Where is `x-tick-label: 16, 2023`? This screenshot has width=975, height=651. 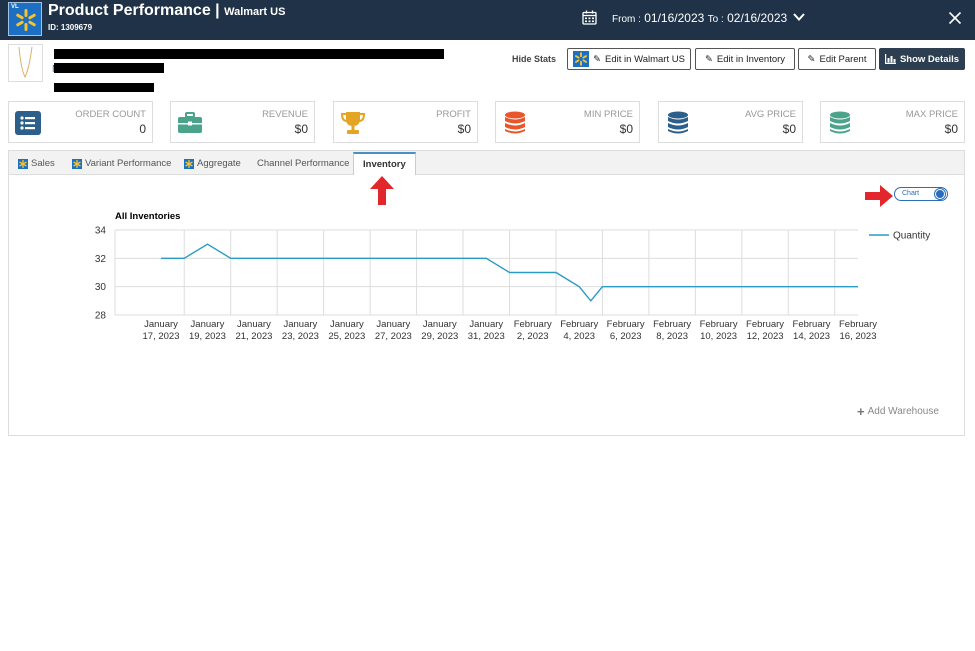 x-tick-label: 16, 2023 is located at coordinates (858, 336).